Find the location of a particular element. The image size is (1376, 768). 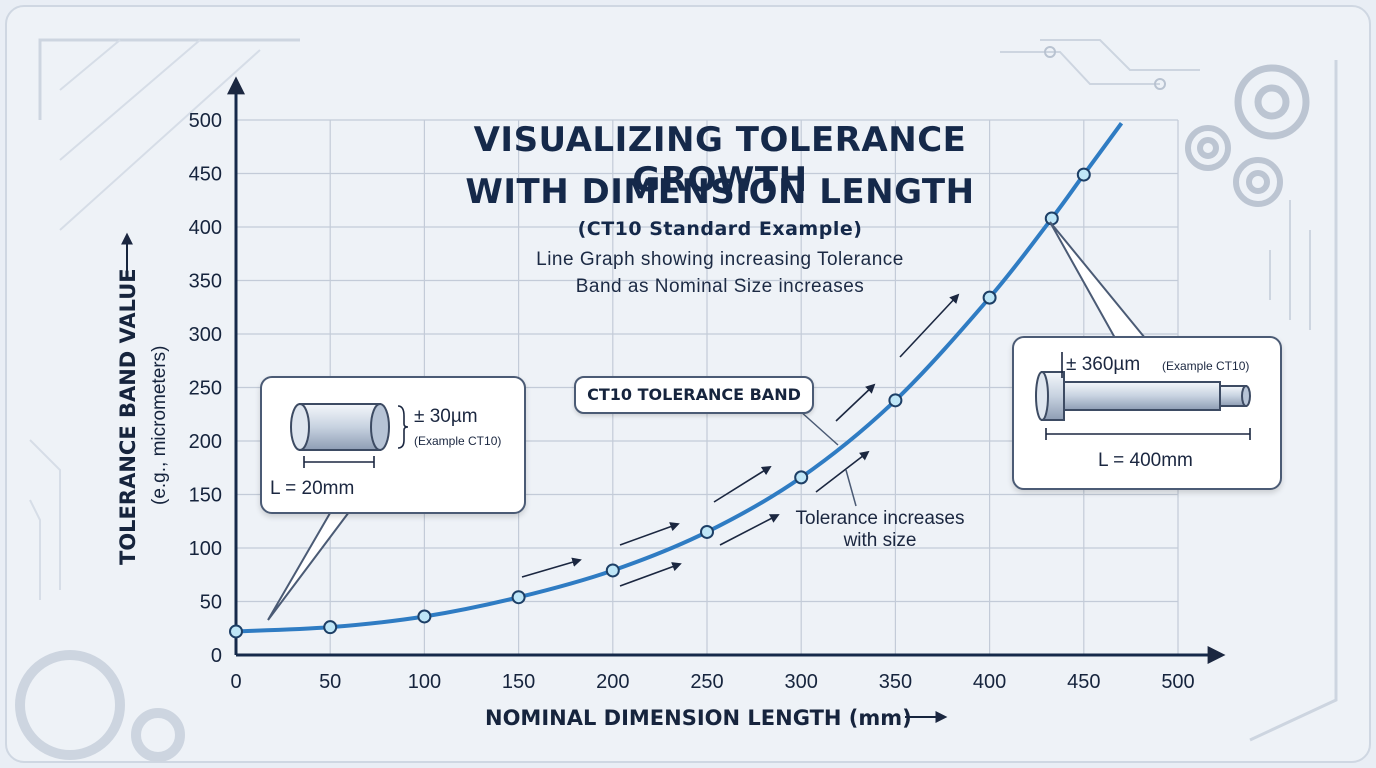

small-example-label: (Example CT10) is located at coordinates (458, 441).